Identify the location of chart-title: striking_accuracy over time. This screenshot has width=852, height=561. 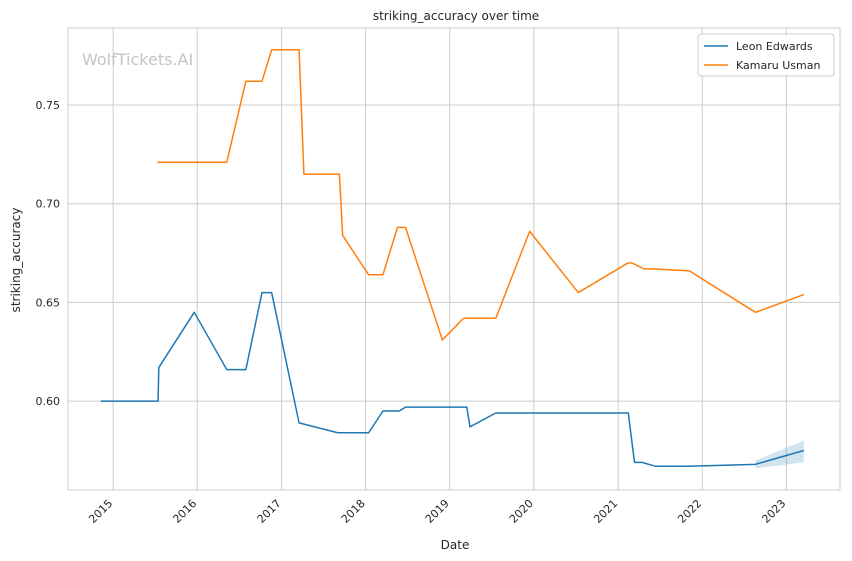
(456, 16).